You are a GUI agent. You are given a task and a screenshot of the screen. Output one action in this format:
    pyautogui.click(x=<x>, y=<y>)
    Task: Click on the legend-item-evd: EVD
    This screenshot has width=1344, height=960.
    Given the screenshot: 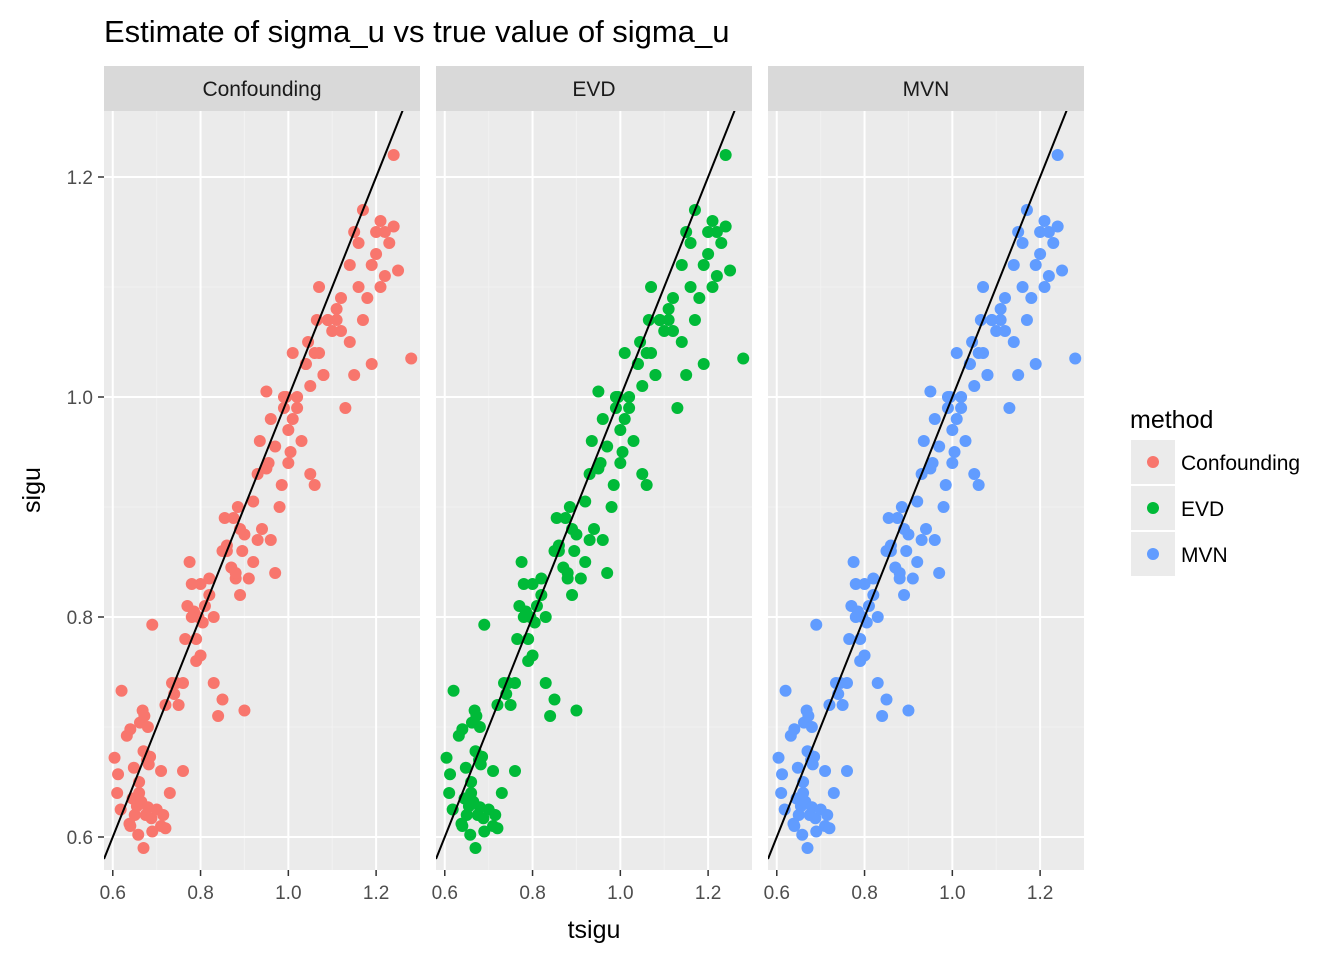 What is the action you would take?
    pyautogui.click(x=1177, y=508)
    